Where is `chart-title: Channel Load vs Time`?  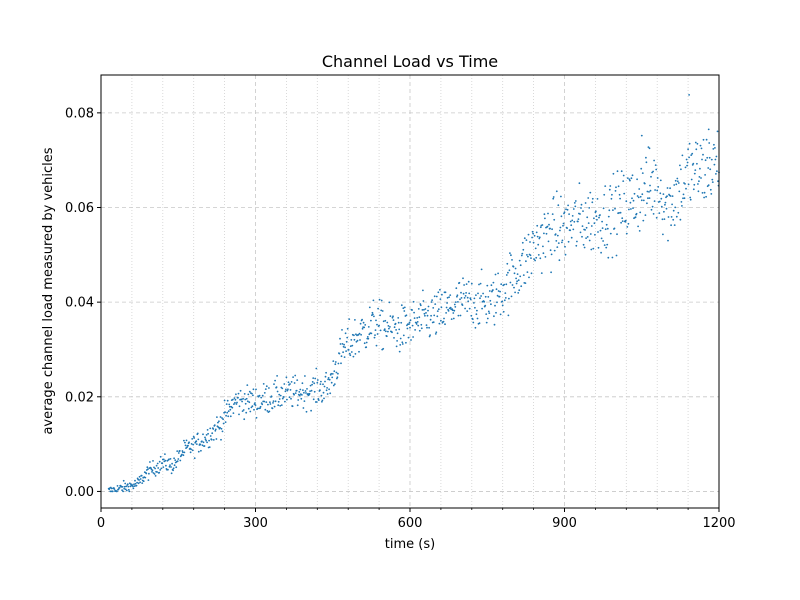
chart-title: Channel Load vs Time is located at coordinates (410, 61).